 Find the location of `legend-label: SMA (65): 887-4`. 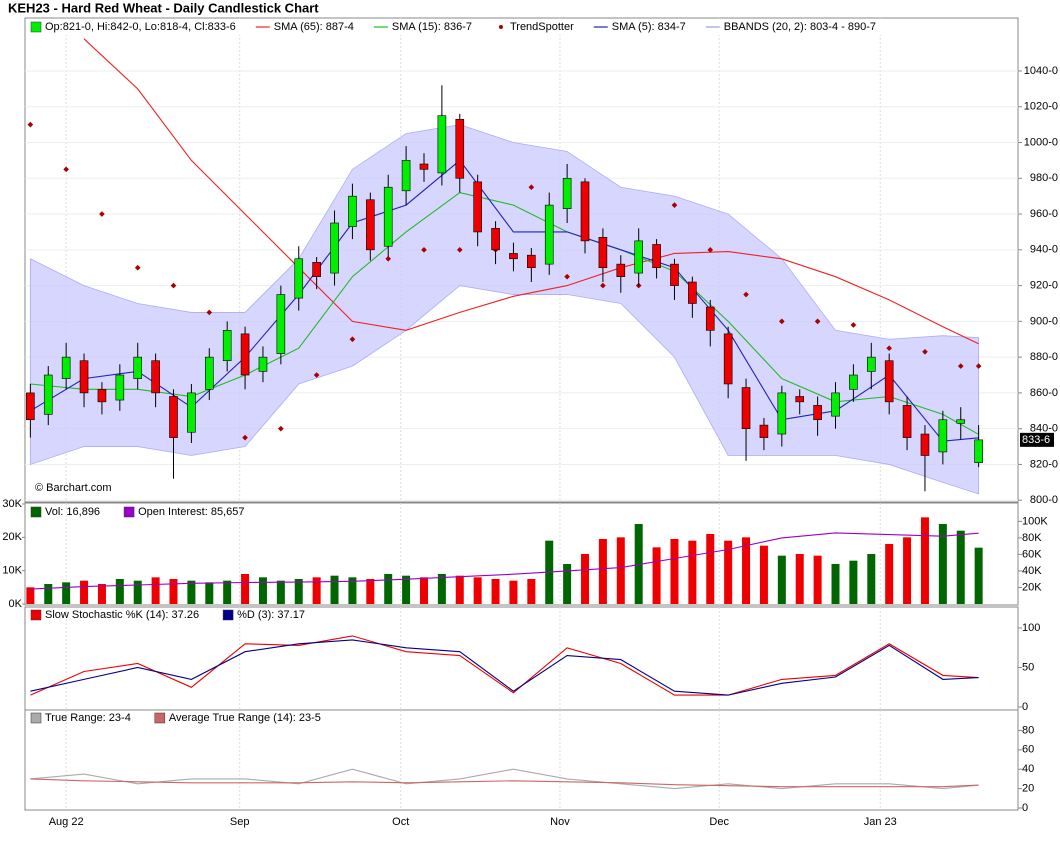

legend-label: SMA (65): 887-4 is located at coordinates (314, 27).